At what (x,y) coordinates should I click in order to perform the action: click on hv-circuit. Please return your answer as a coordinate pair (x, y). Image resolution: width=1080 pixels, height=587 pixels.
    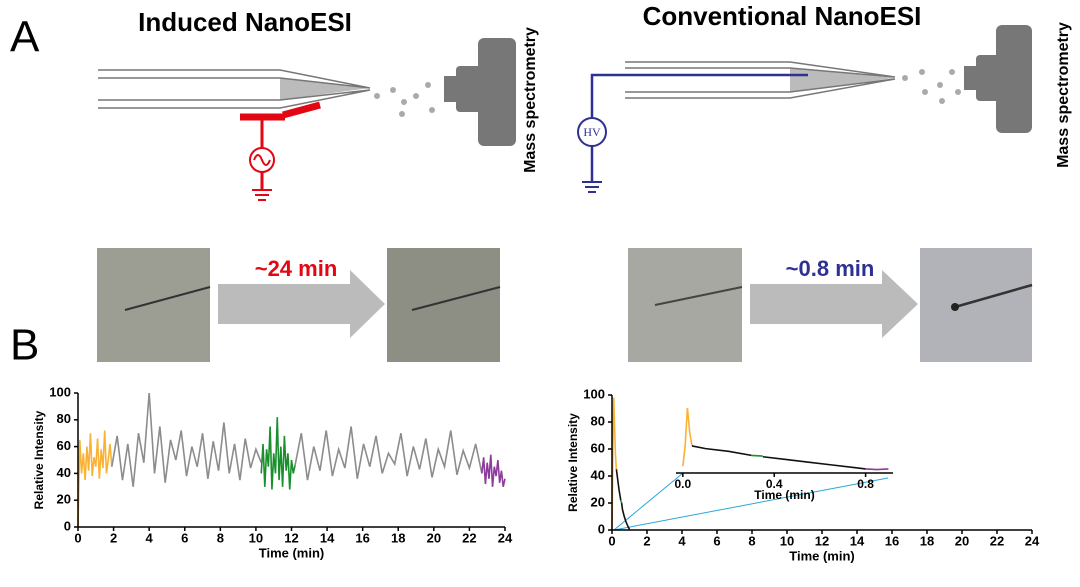
    Looking at the image, I should click on (692, 133).